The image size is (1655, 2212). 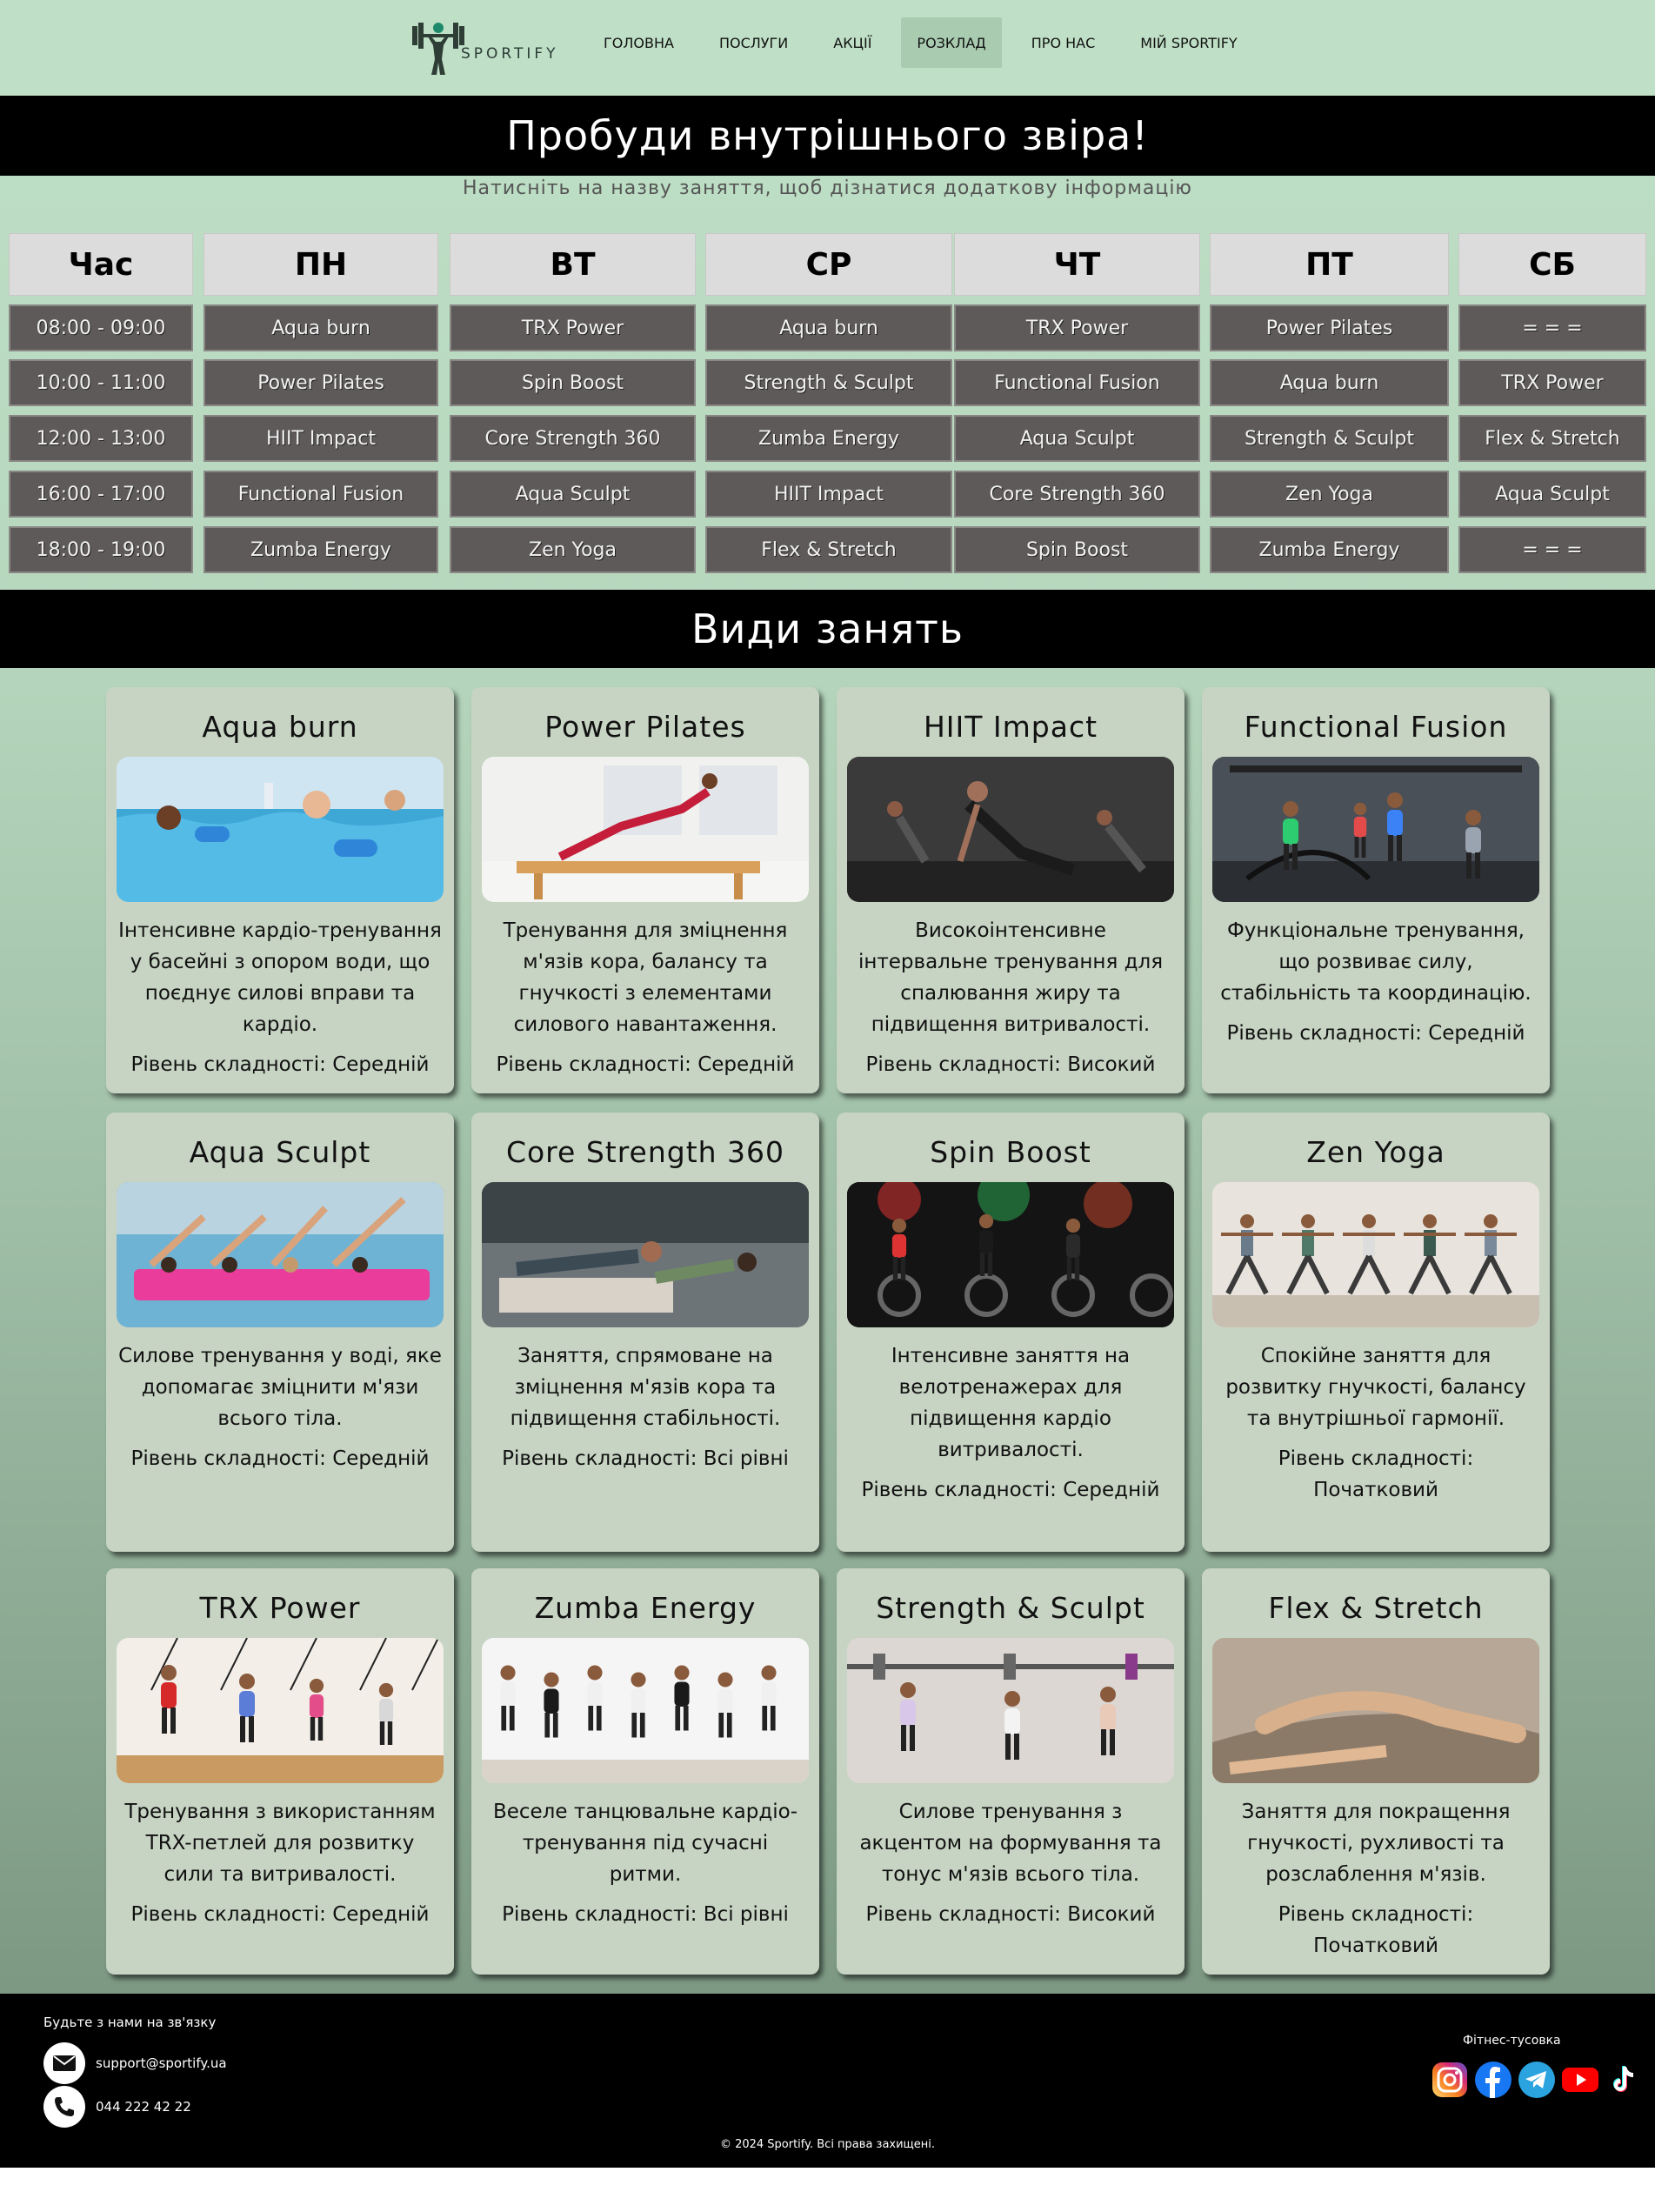 I want to click on schedule-time: 12:00 - 13:00, so click(x=101, y=438).